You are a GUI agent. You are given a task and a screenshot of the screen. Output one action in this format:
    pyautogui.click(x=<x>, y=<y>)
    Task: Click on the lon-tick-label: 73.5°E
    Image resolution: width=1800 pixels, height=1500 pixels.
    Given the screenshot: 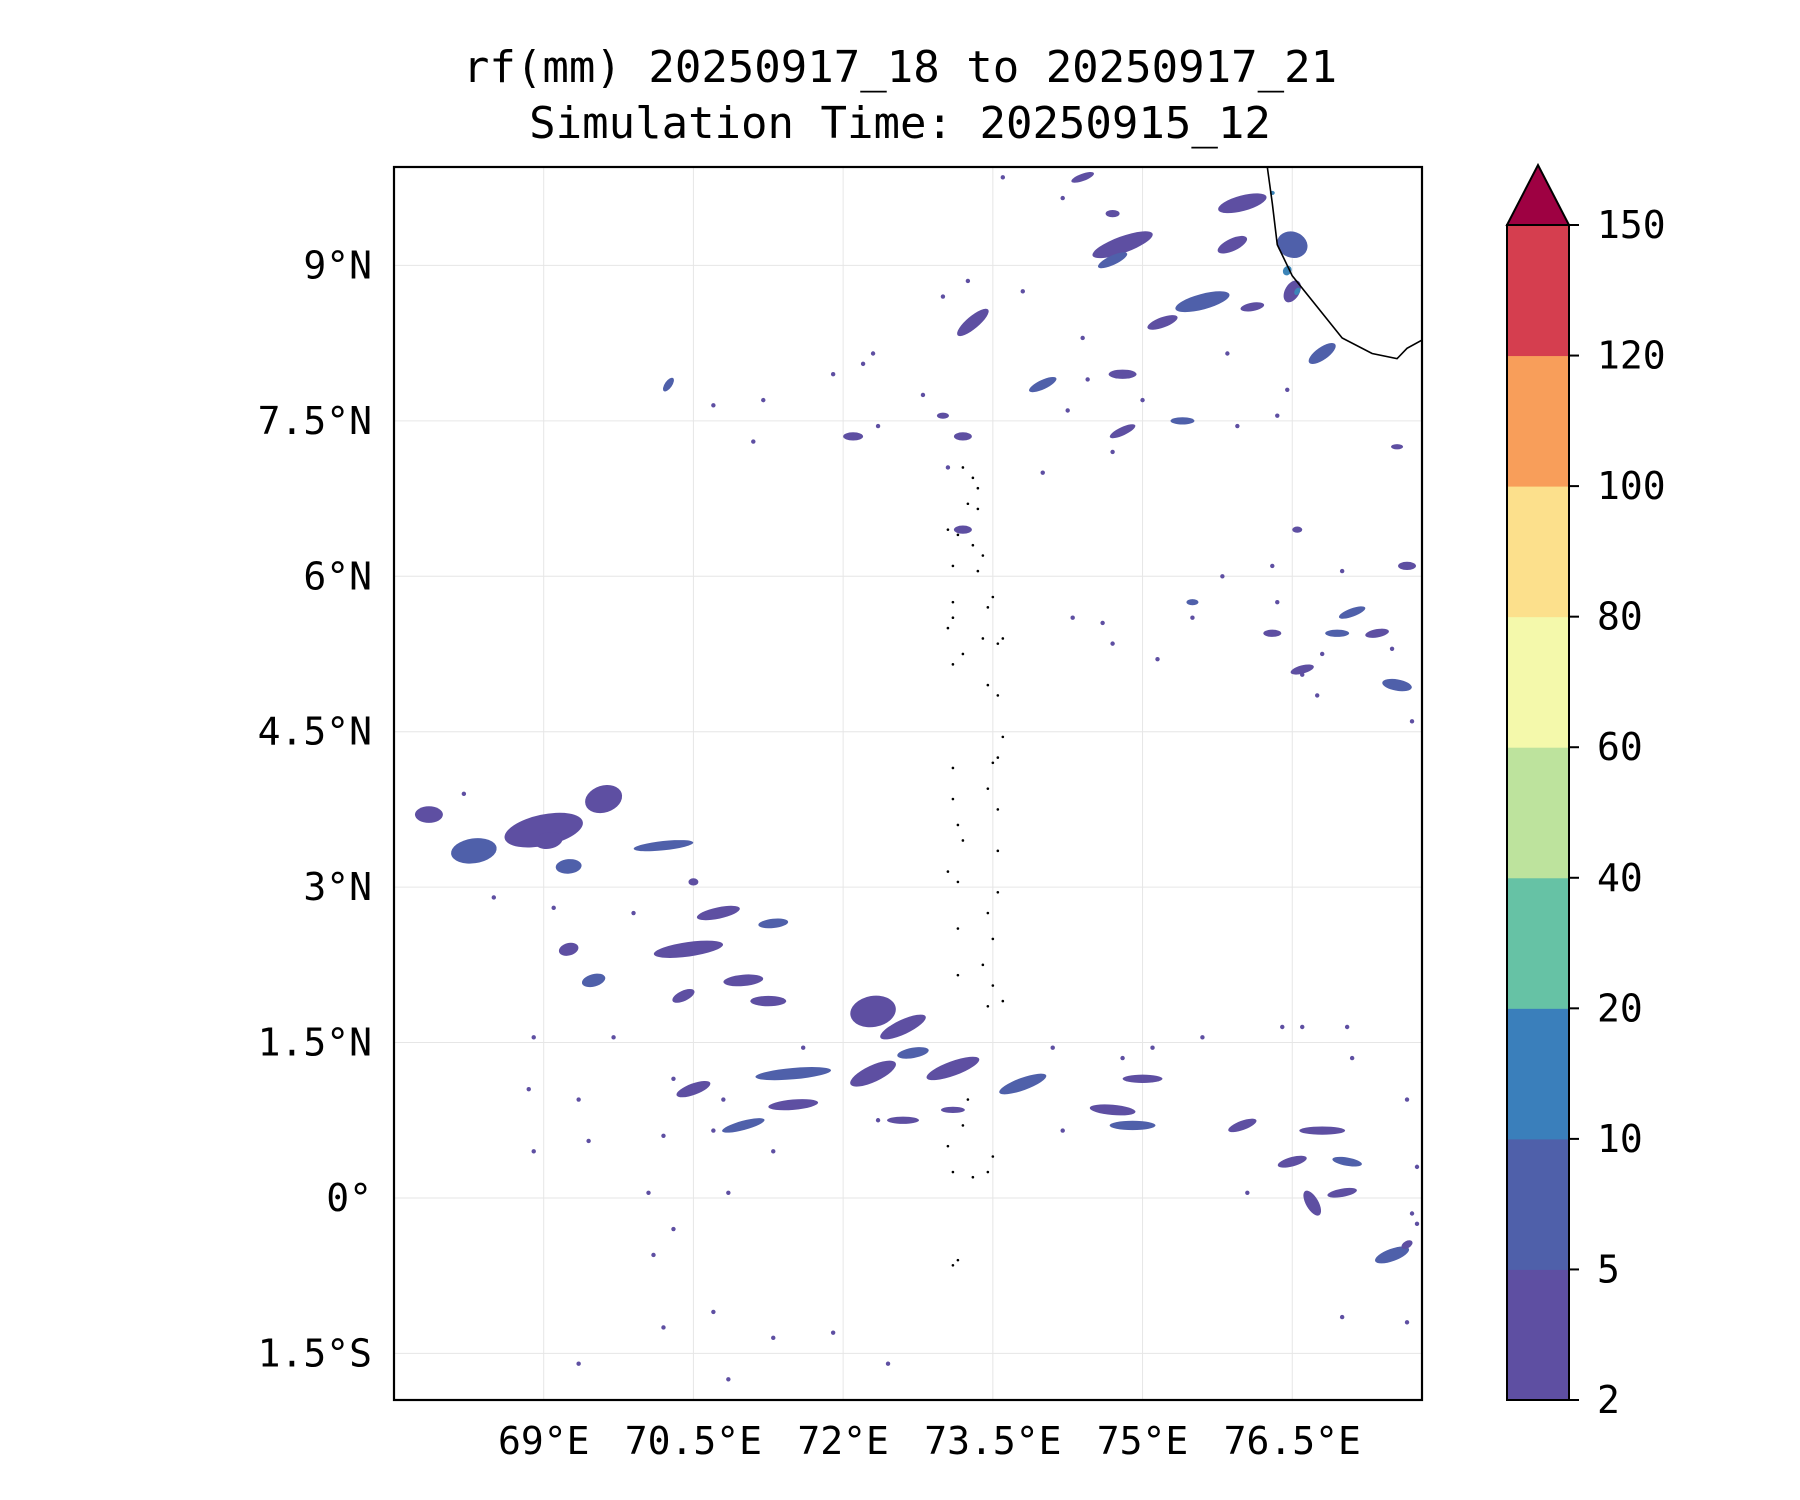 What is the action you would take?
    pyautogui.click(x=992, y=1441)
    